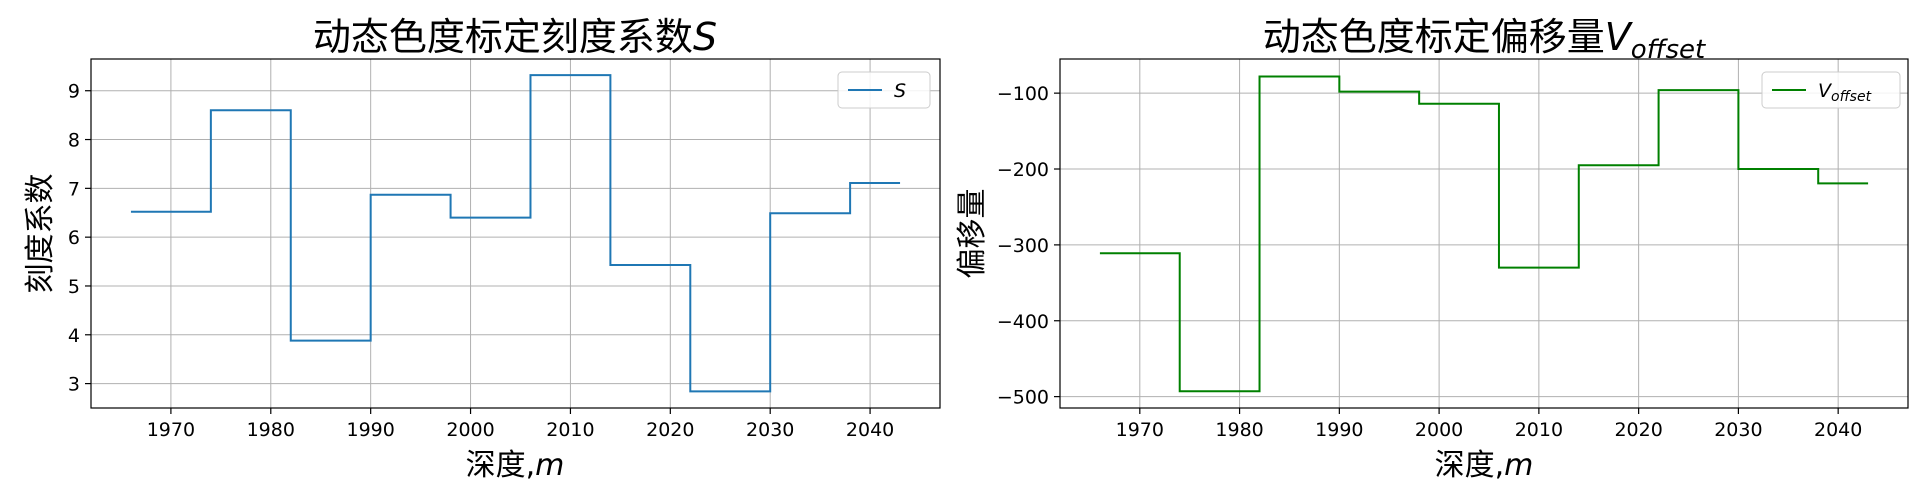  Describe the element at coordinates (972, 234) in the screenshot. I see `y-axis-label: 偏移量` at that location.